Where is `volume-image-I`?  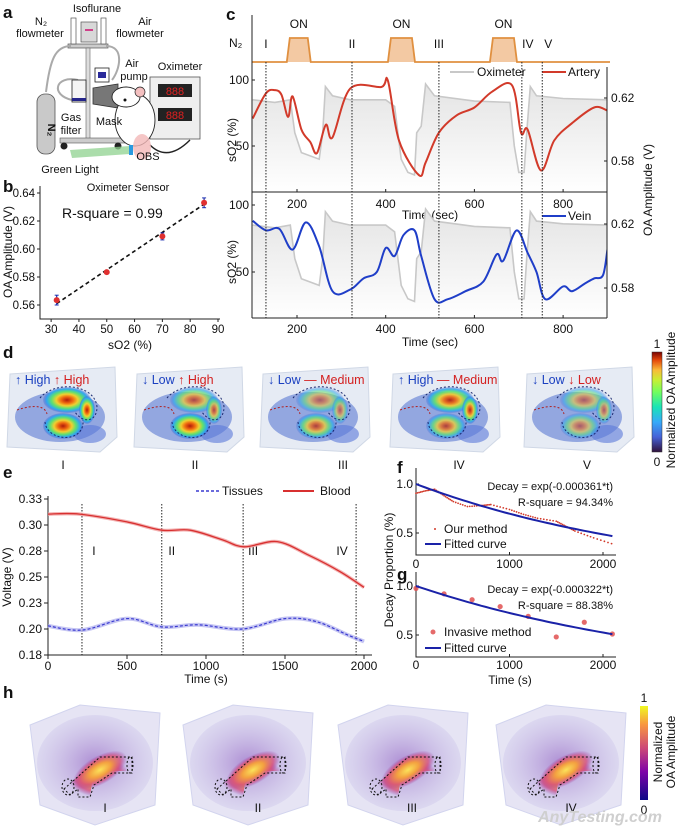 volume-image-I is located at coordinates (95, 765).